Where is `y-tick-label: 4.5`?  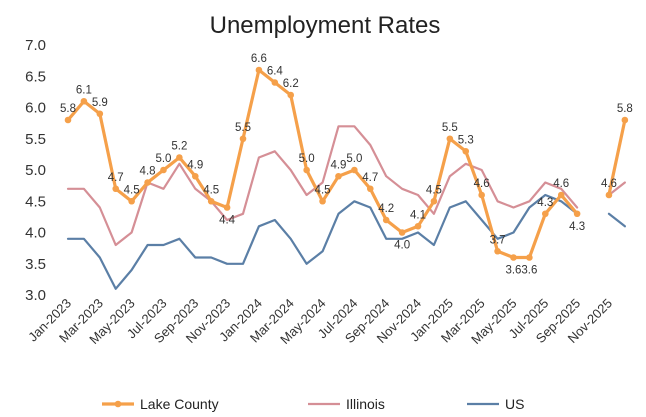
y-tick-label: 4.5 is located at coordinates (35, 201).